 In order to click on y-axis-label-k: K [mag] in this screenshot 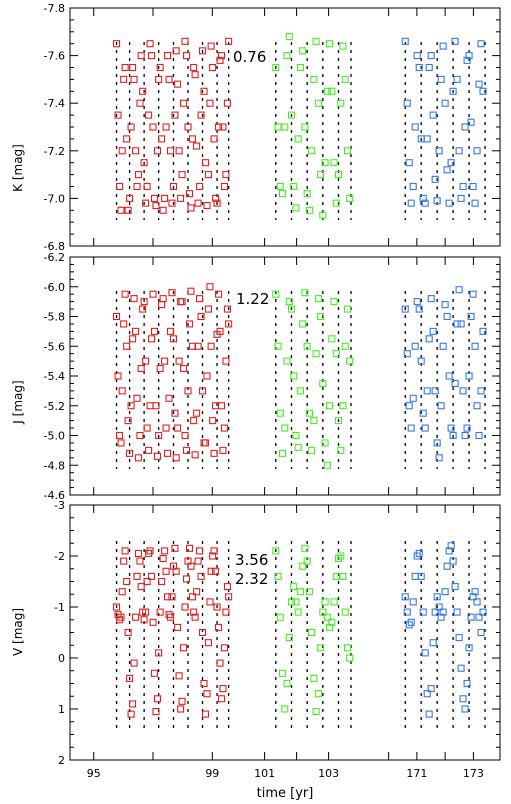, I will do `click(18, 168)`.